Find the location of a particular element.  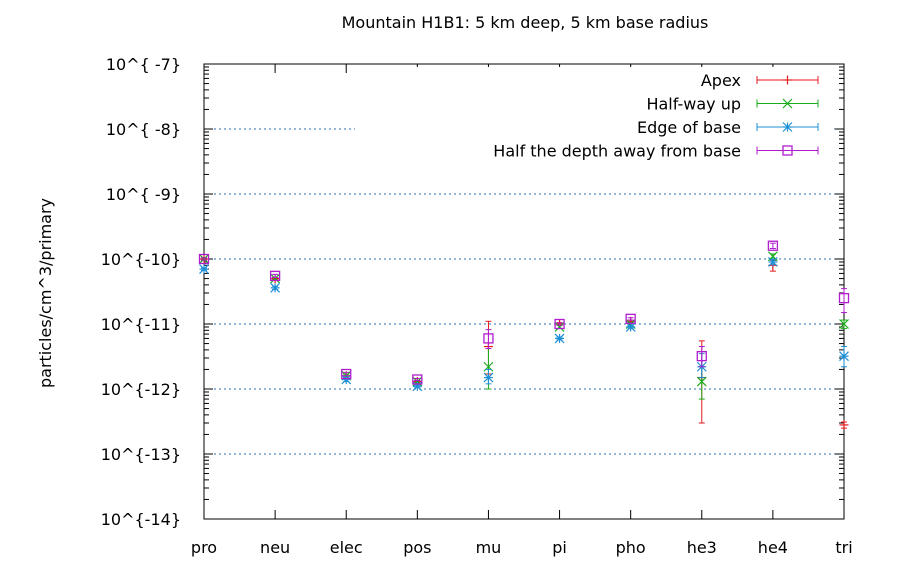

legend-box is located at coordinates (593, 115).